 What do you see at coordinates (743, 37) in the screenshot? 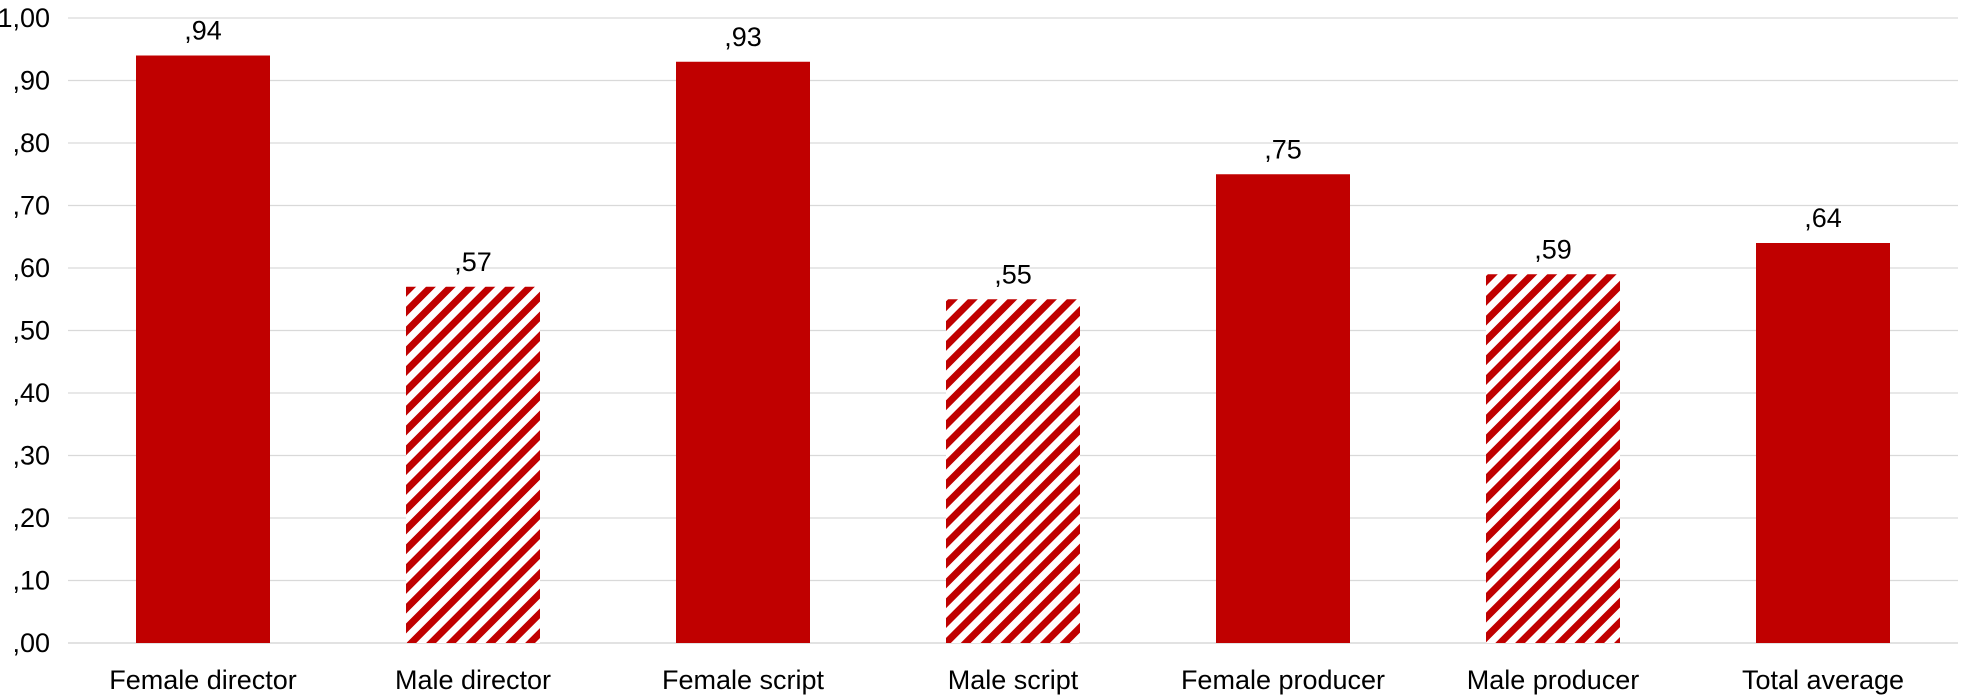
I see `data-label: ,93` at bounding box center [743, 37].